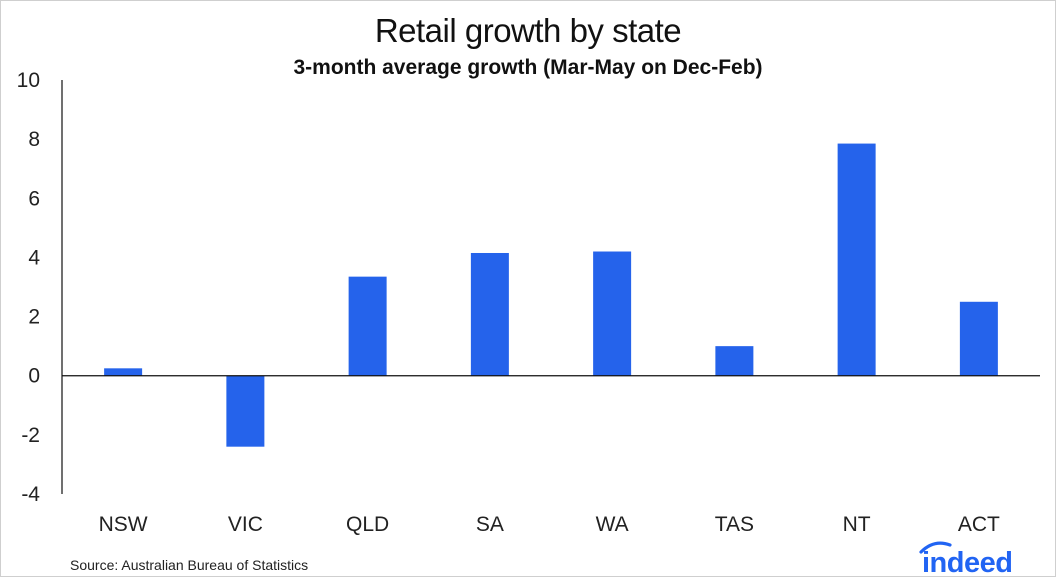 This screenshot has width=1056, height=577. Describe the element at coordinates (29, 287) in the screenshot. I see `y-axis-ticks: -4 -2 0 2 4 6 8 10` at that location.